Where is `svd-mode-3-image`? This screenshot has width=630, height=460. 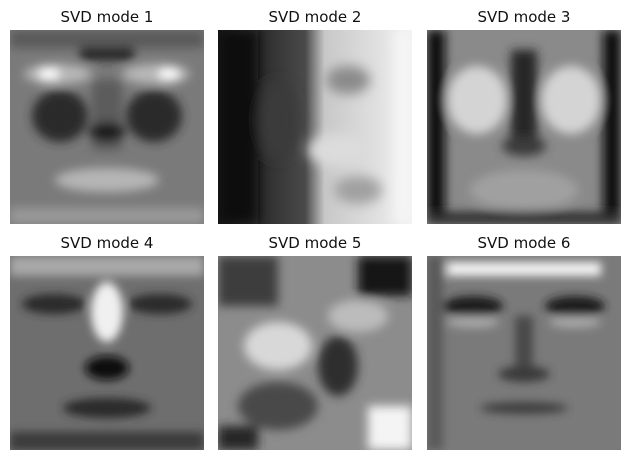 svd-mode-3-image is located at coordinates (524, 127).